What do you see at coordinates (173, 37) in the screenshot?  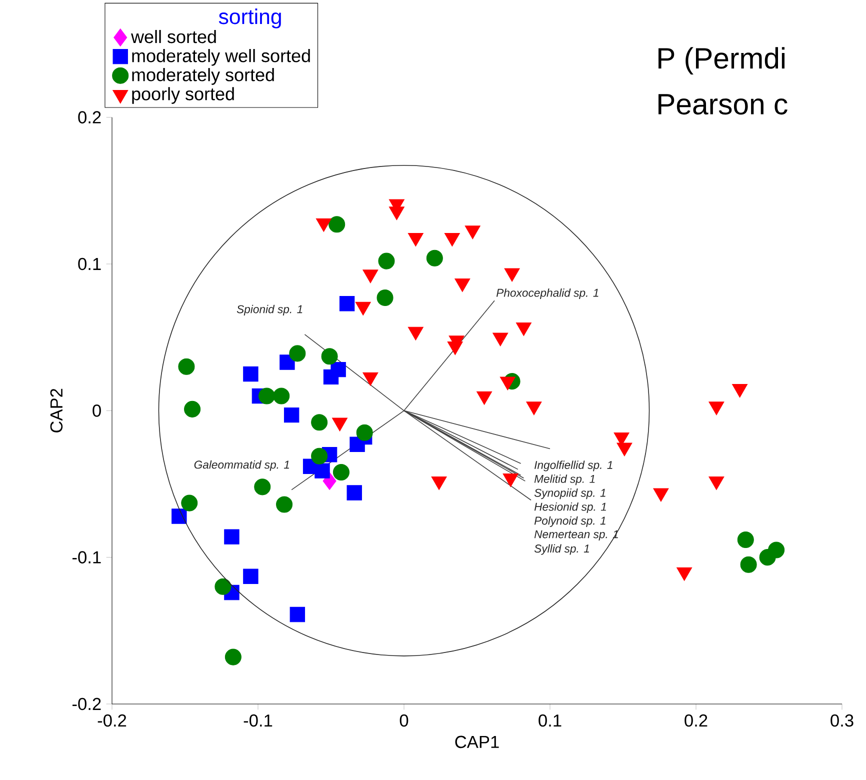 I see `legend-label: well sorted` at bounding box center [173, 37].